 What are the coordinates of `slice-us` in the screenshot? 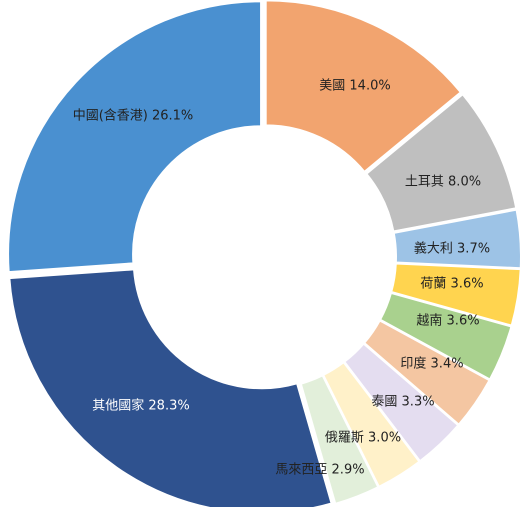 It's located at (363, 87).